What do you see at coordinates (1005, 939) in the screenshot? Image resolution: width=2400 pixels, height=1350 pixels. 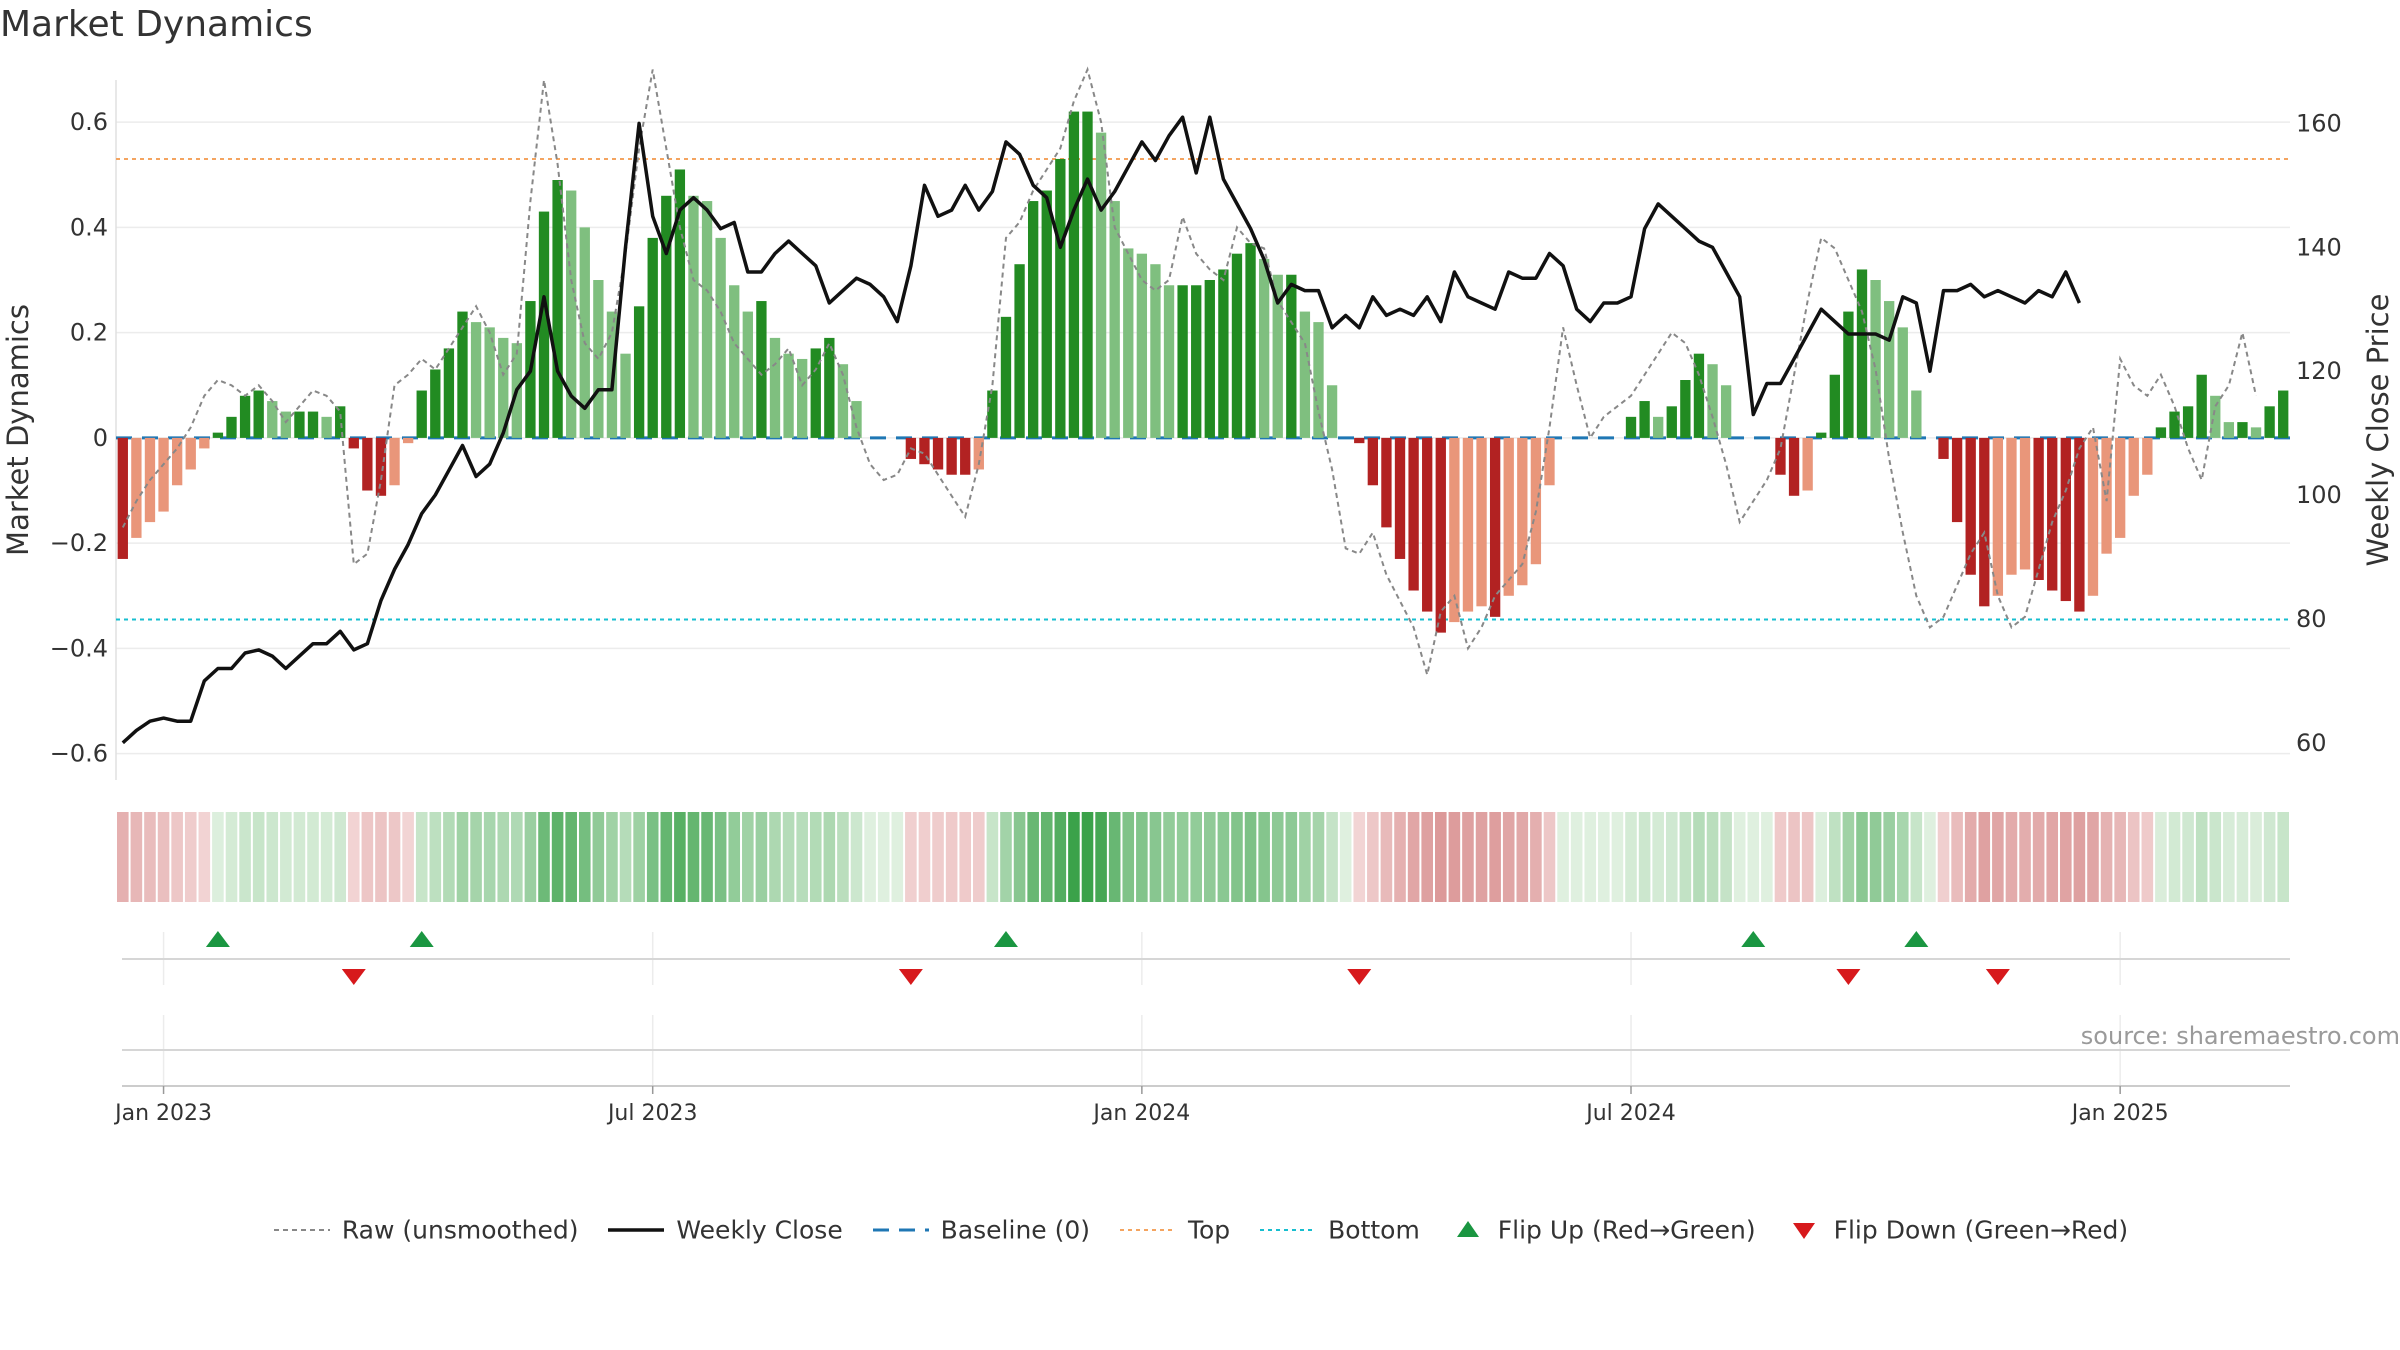 I see `flip-up-marker` at bounding box center [1005, 939].